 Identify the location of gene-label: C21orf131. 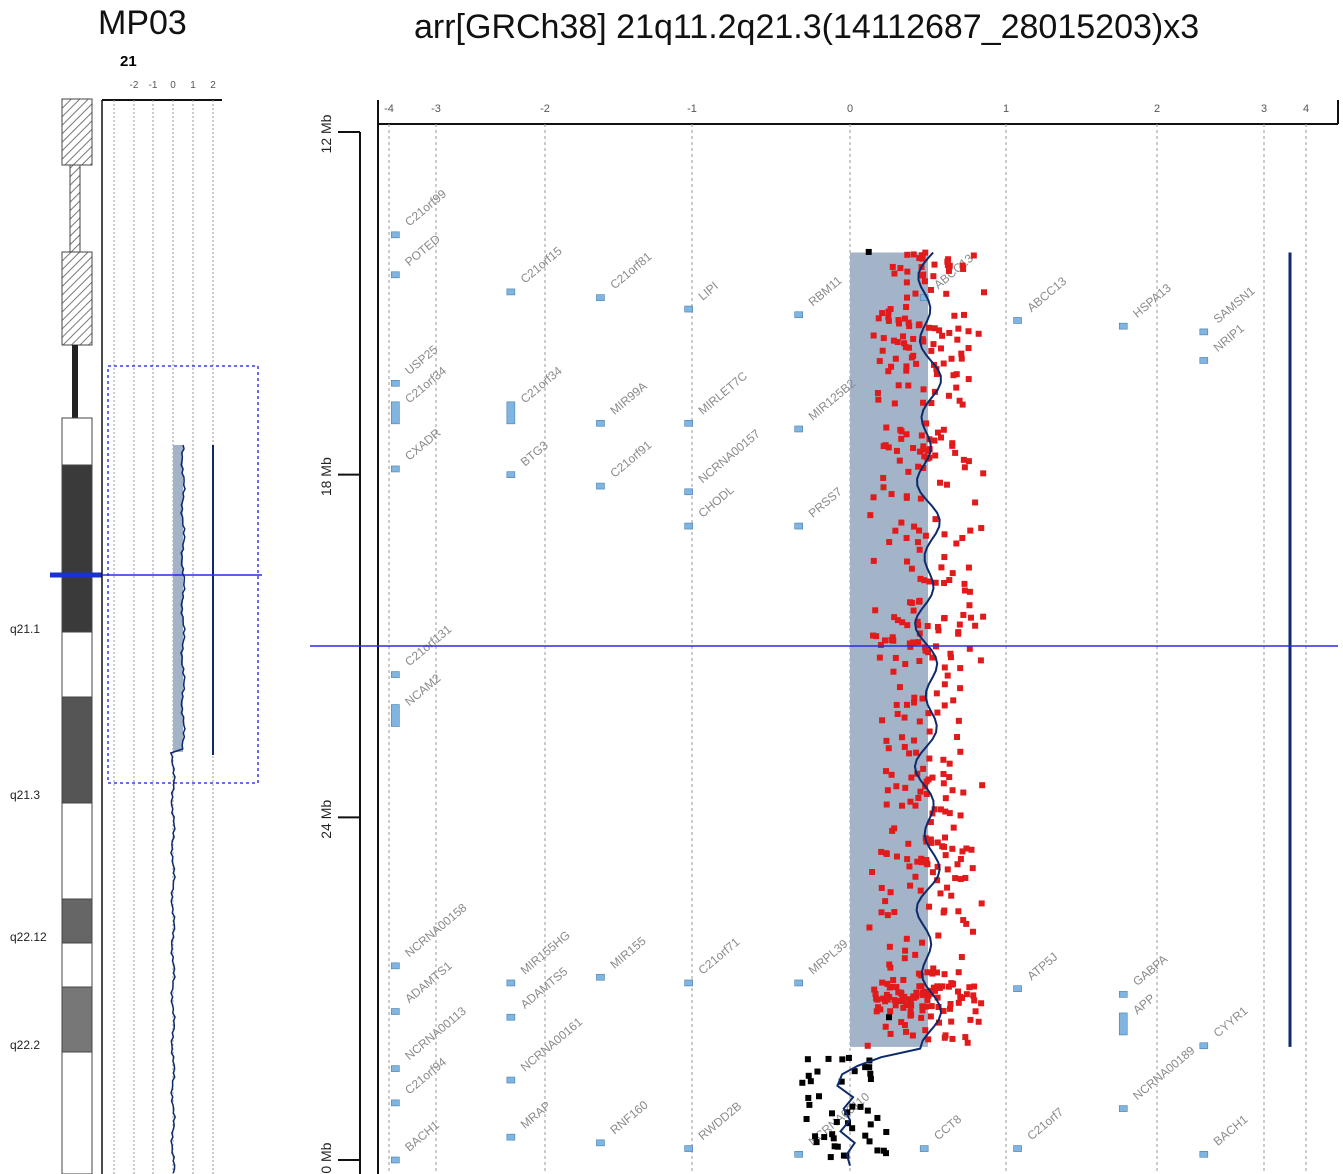
(428, 645).